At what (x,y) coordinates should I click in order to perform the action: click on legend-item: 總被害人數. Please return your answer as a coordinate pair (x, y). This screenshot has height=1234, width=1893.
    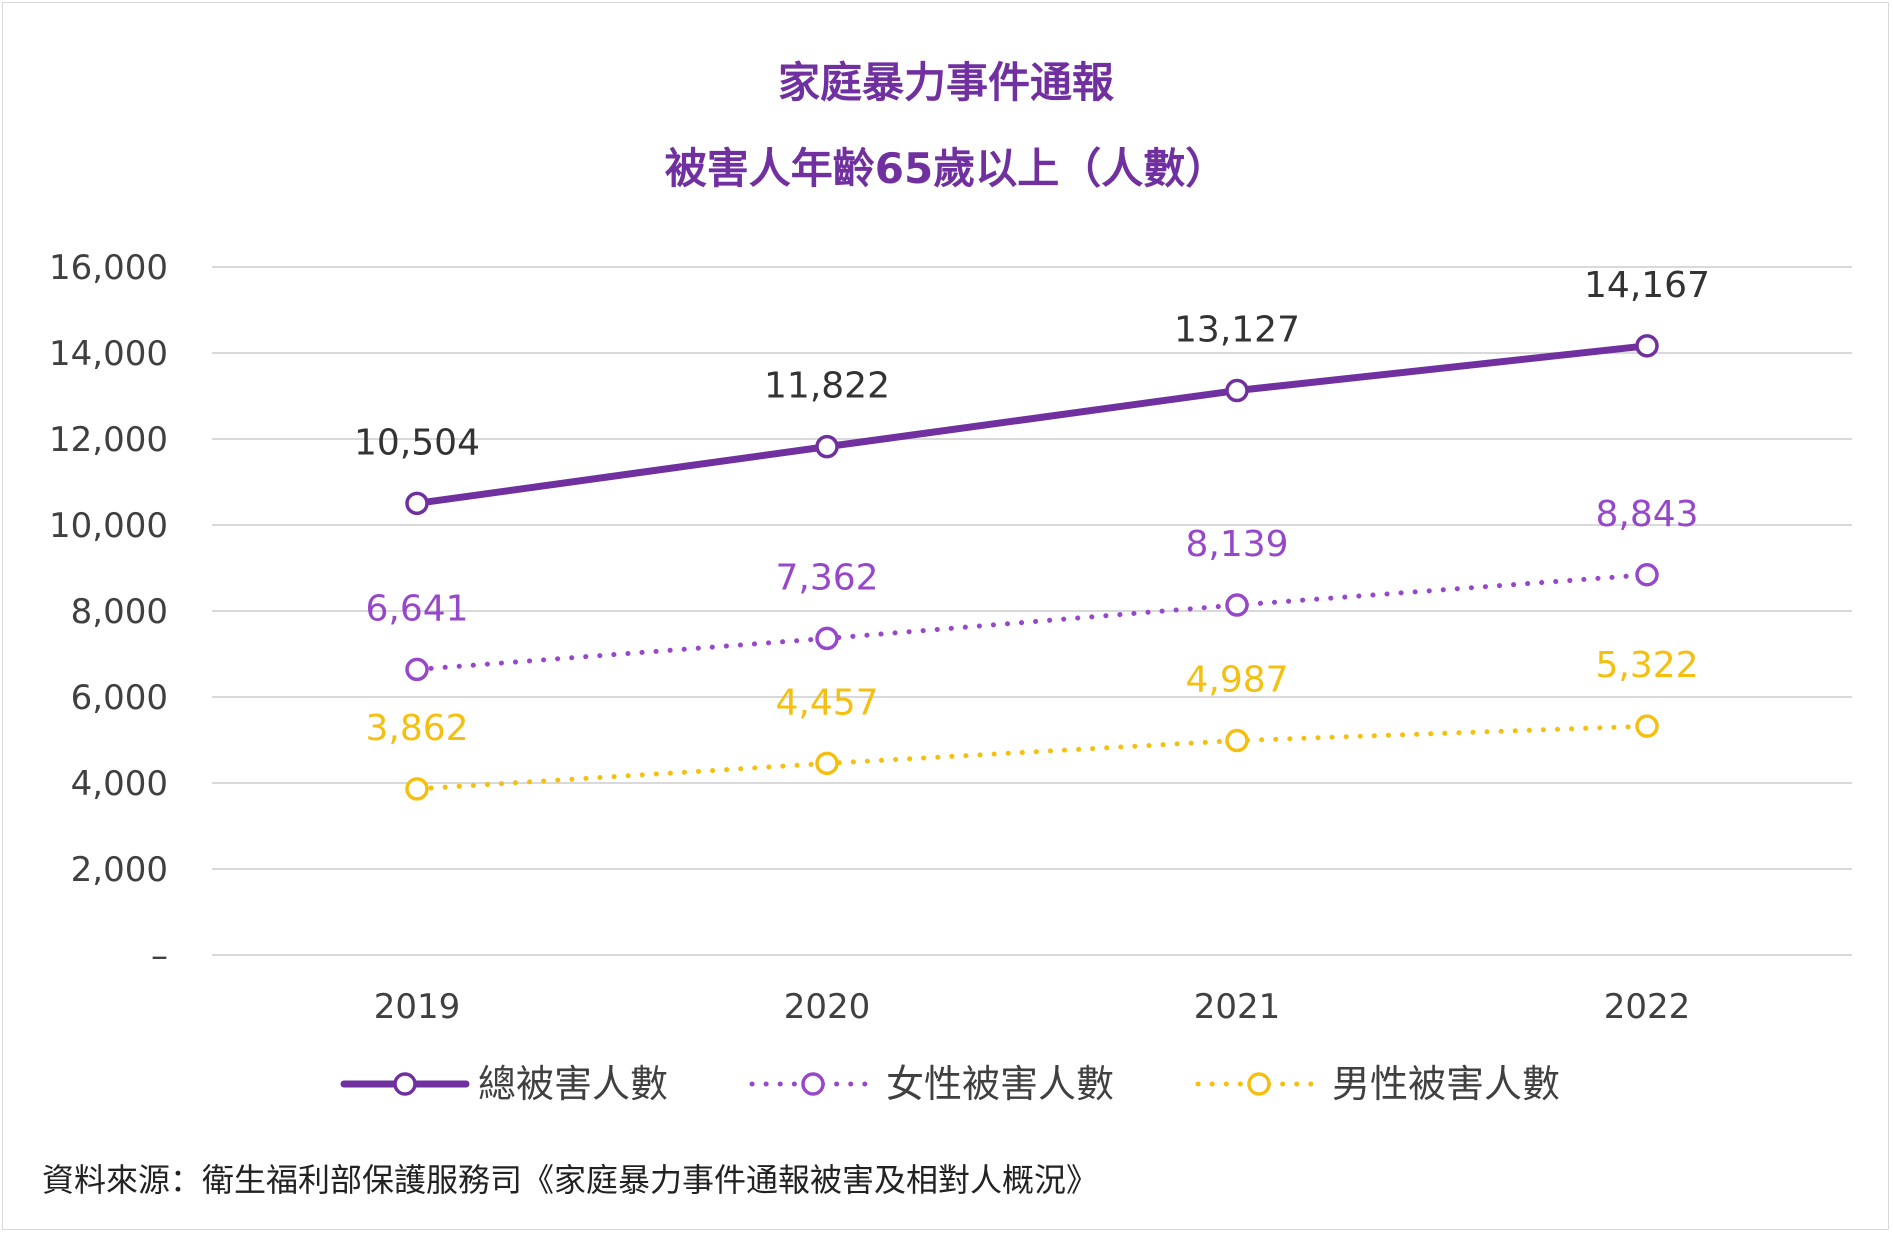
    Looking at the image, I should click on (504, 1084).